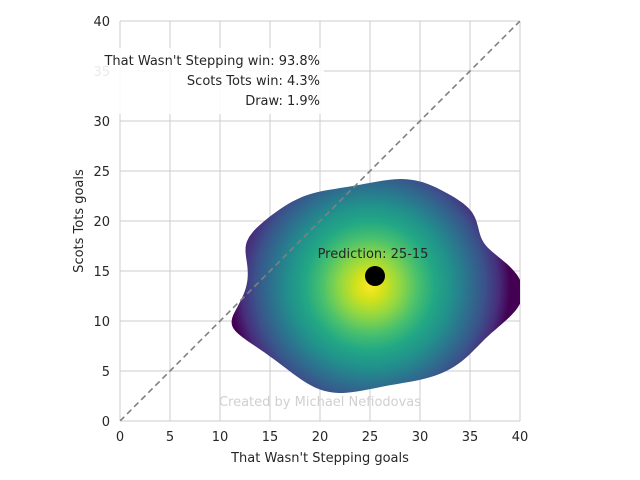 The width and height of the screenshot is (640, 480). I want to click on prediction-label: Prediction: 25-15, so click(373, 254).